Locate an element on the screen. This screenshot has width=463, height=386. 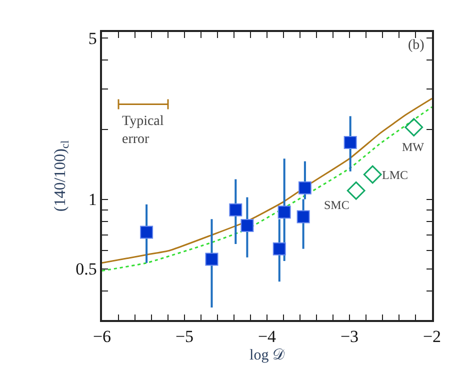
y-tick-label: 5 is located at coordinates (92, 38).